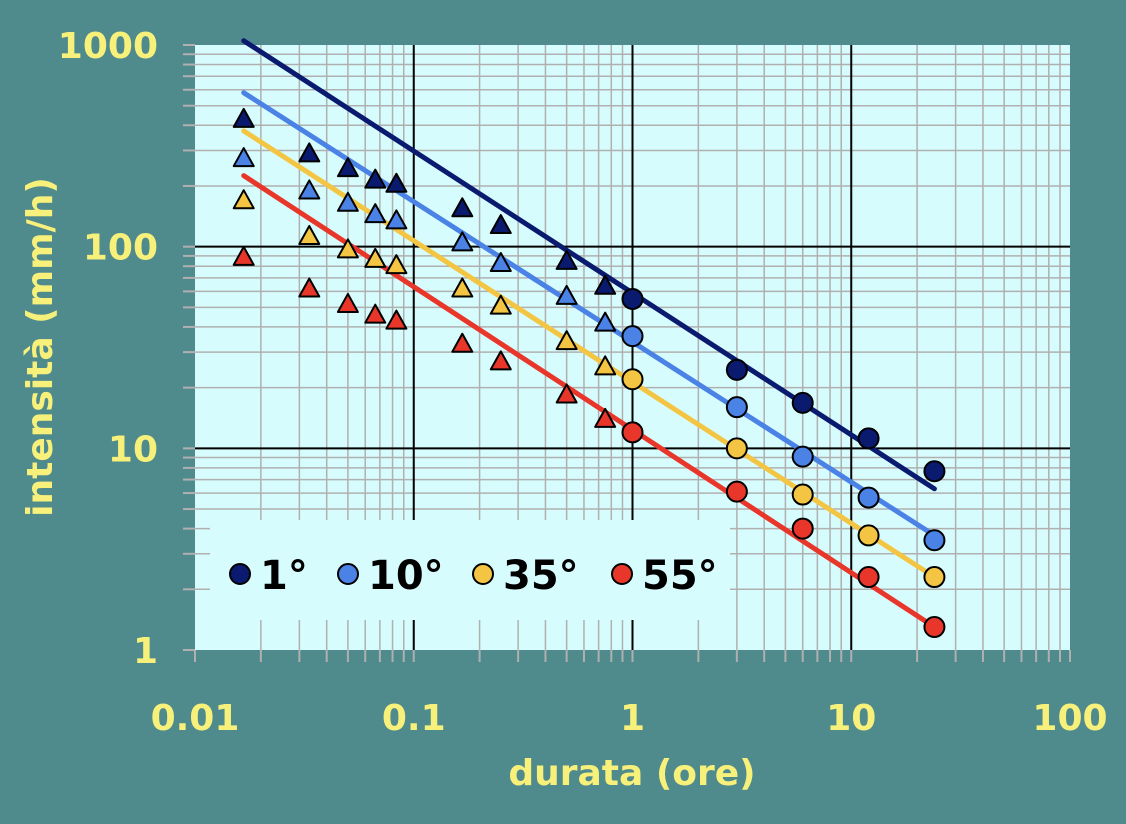 This screenshot has height=824, width=1126. What do you see at coordinates (851, 718) in the screenshot?
I see `x-tick-label: 10` at bounding box center [851, 718].